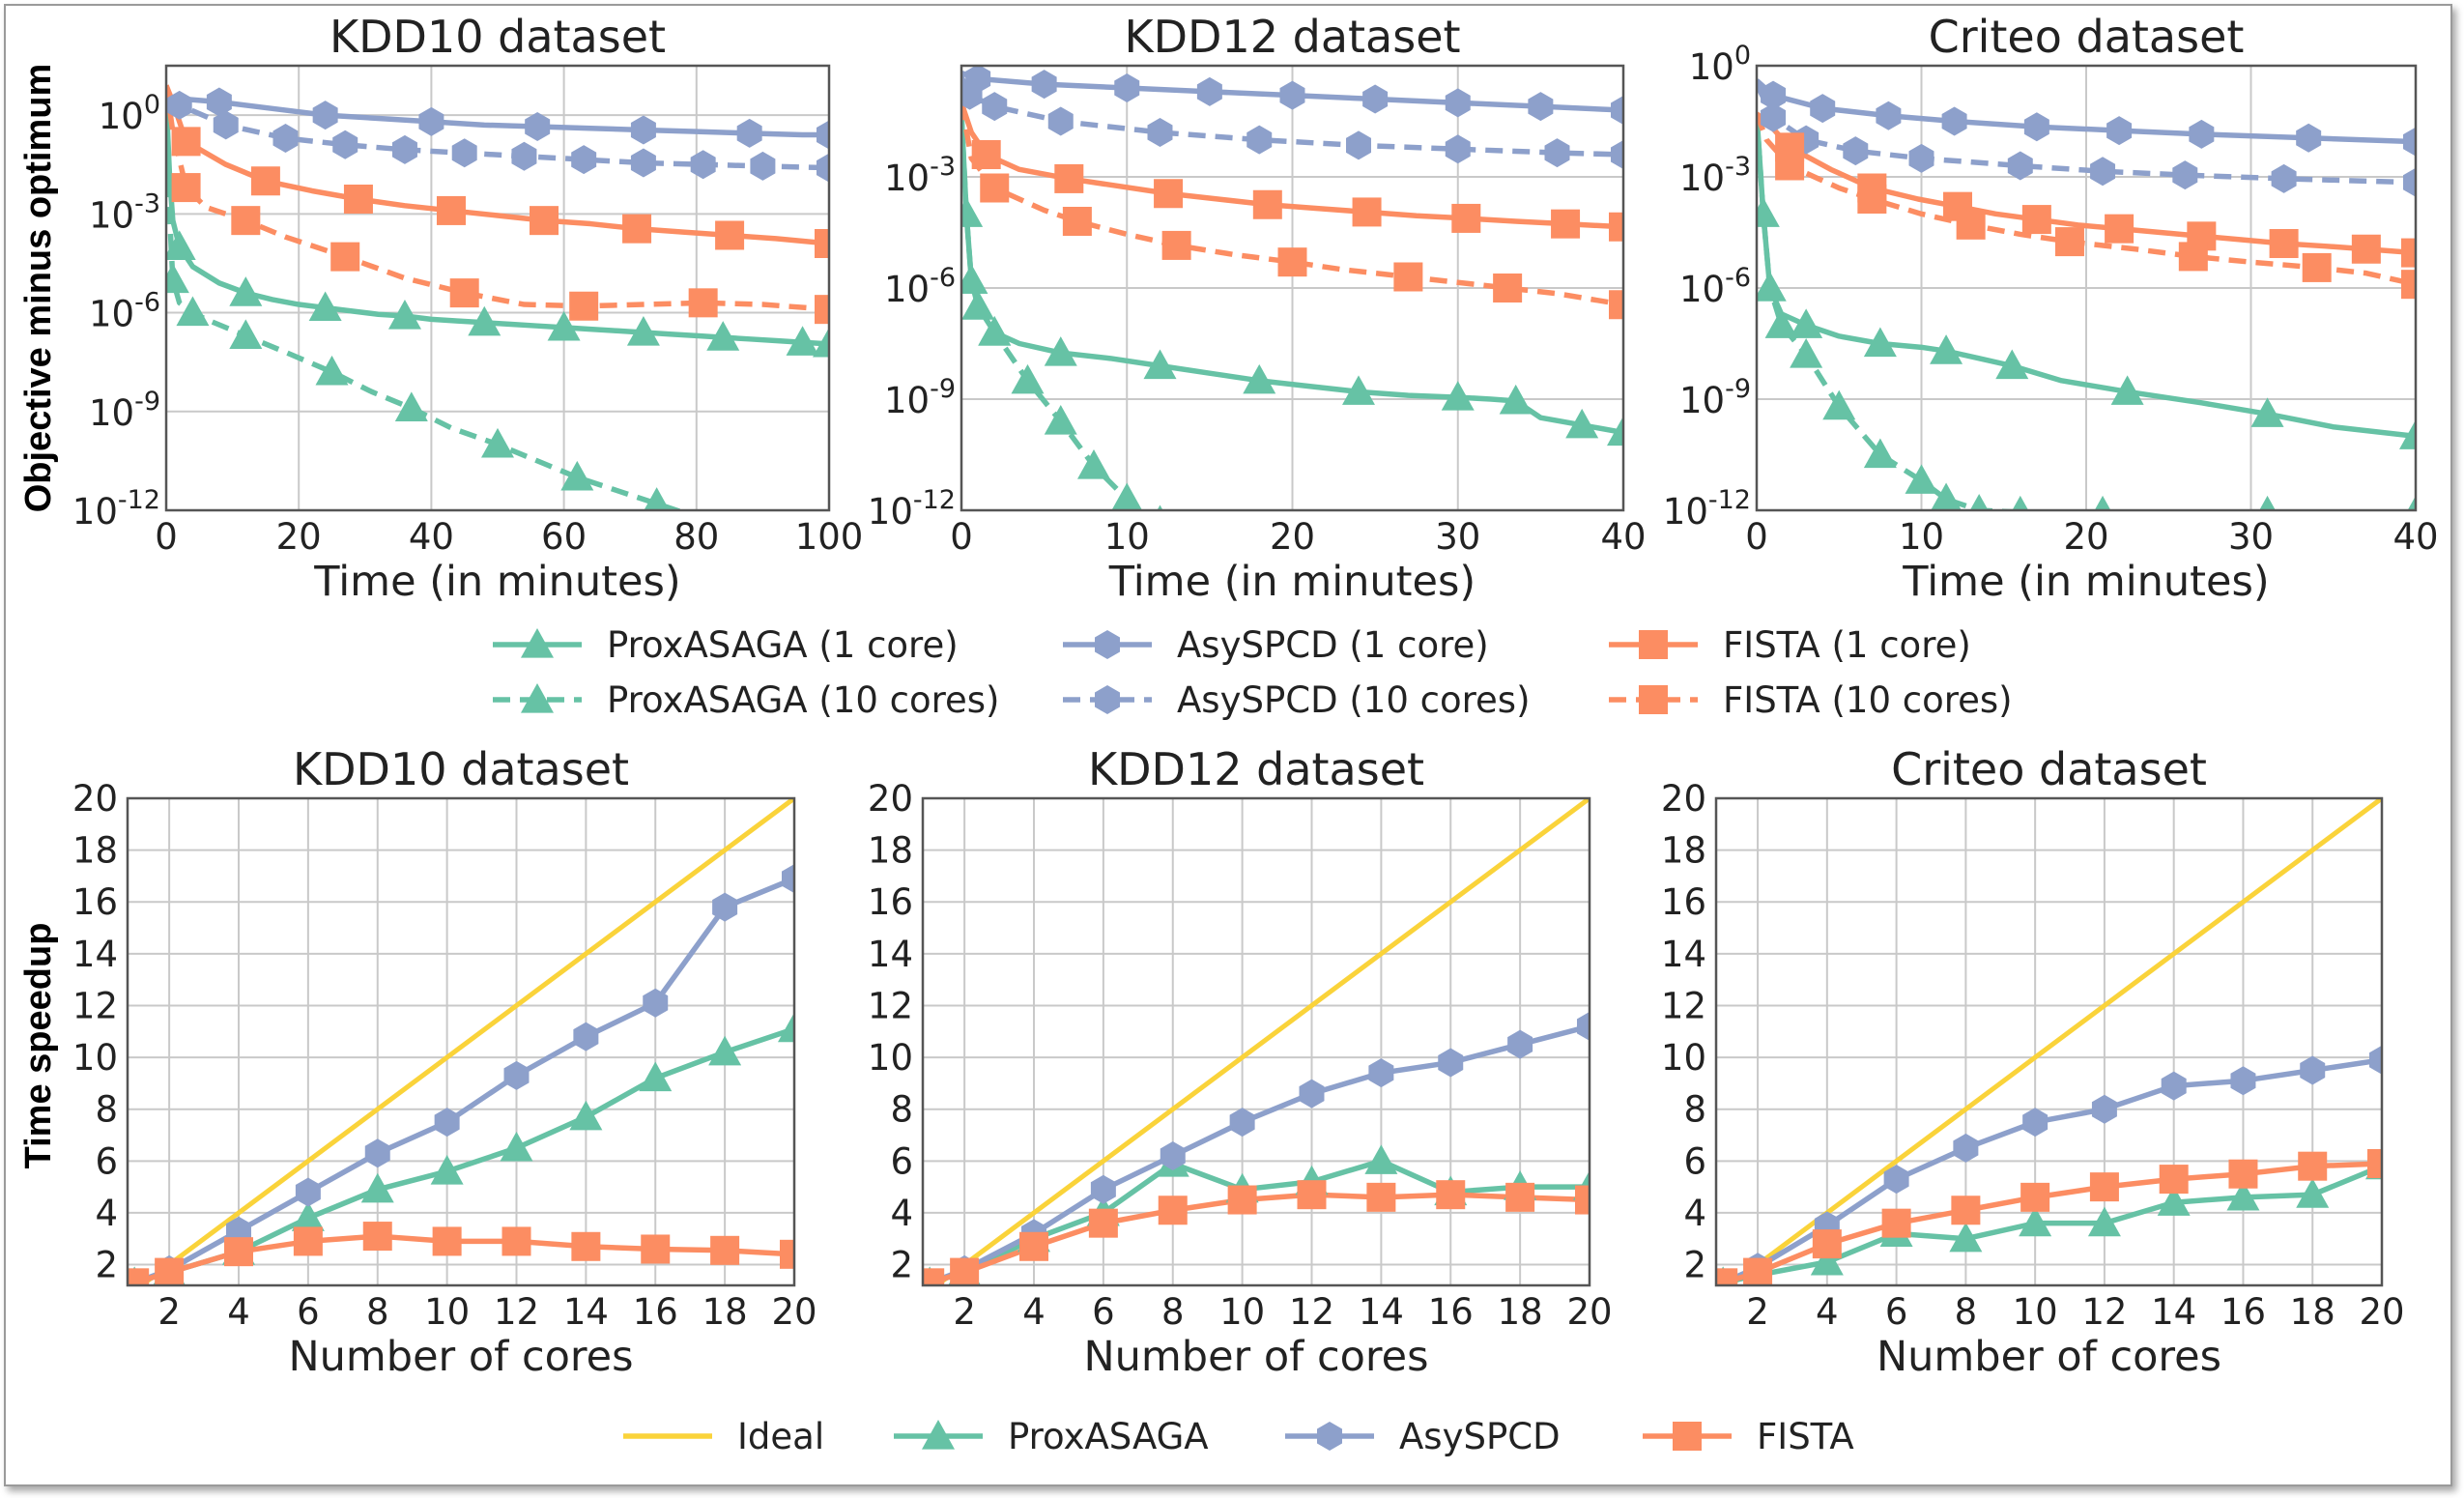 This screenshot has width=2464, height=1498. I want to click on x-tick-label: 18, so click(2312, 1312).